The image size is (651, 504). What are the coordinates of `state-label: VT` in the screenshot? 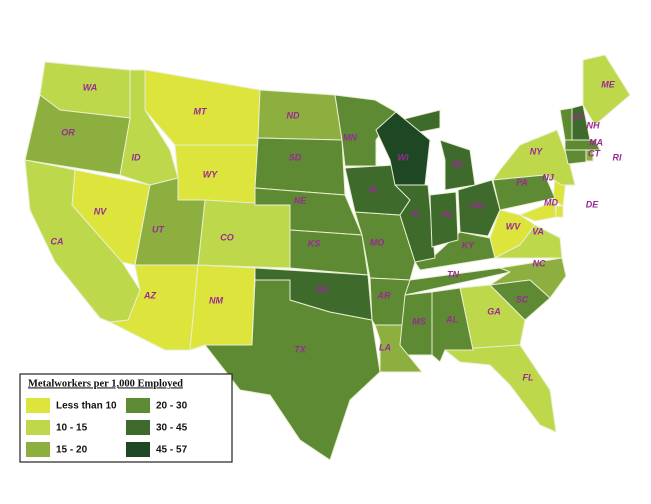 It's located at (578, 117).